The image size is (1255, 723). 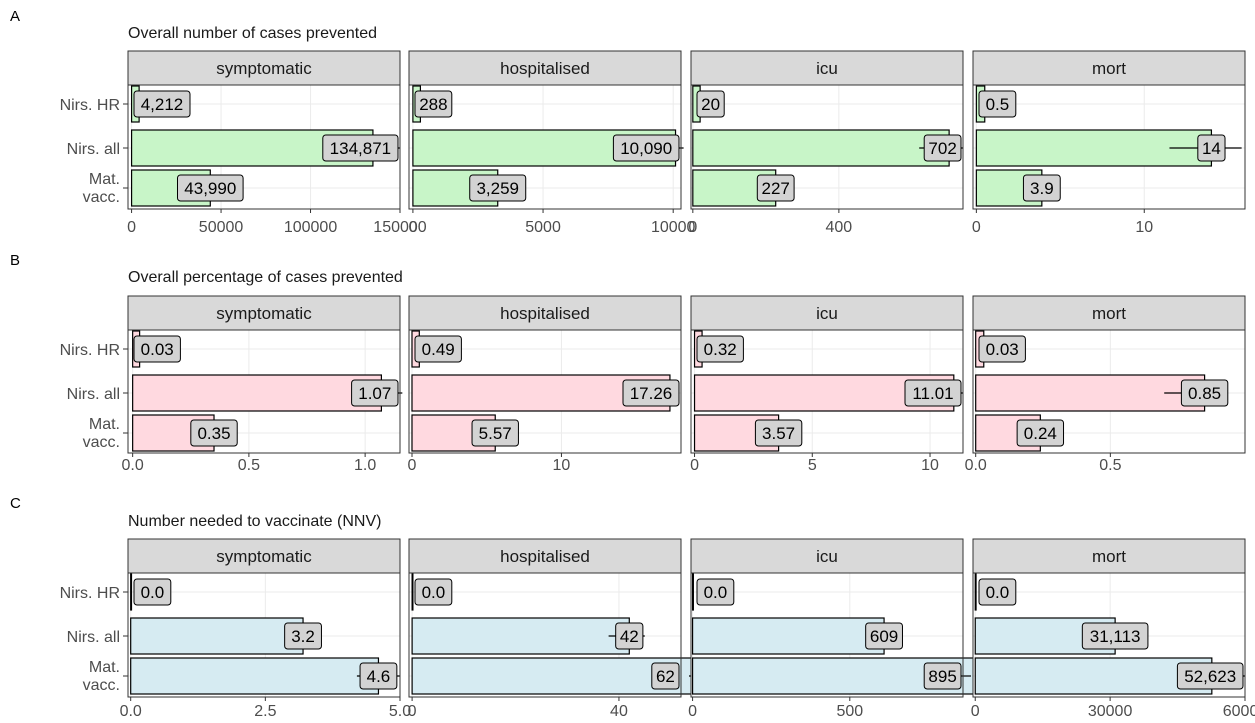 I want to click on data-label: 62, so click(x=665, y=676).